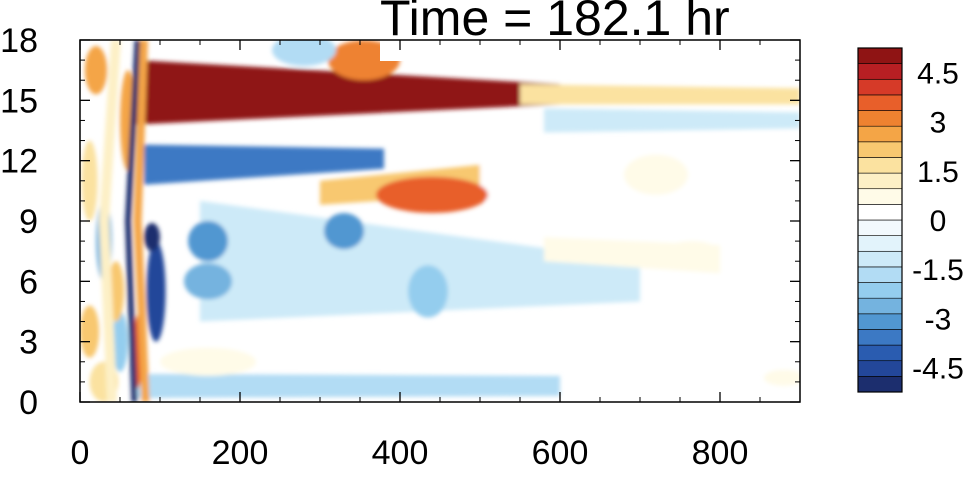 The image size is (965, 478). Describe the element at coordinates (938, 123) in the screenshot. I see `colorbar-label: 3` at that location.